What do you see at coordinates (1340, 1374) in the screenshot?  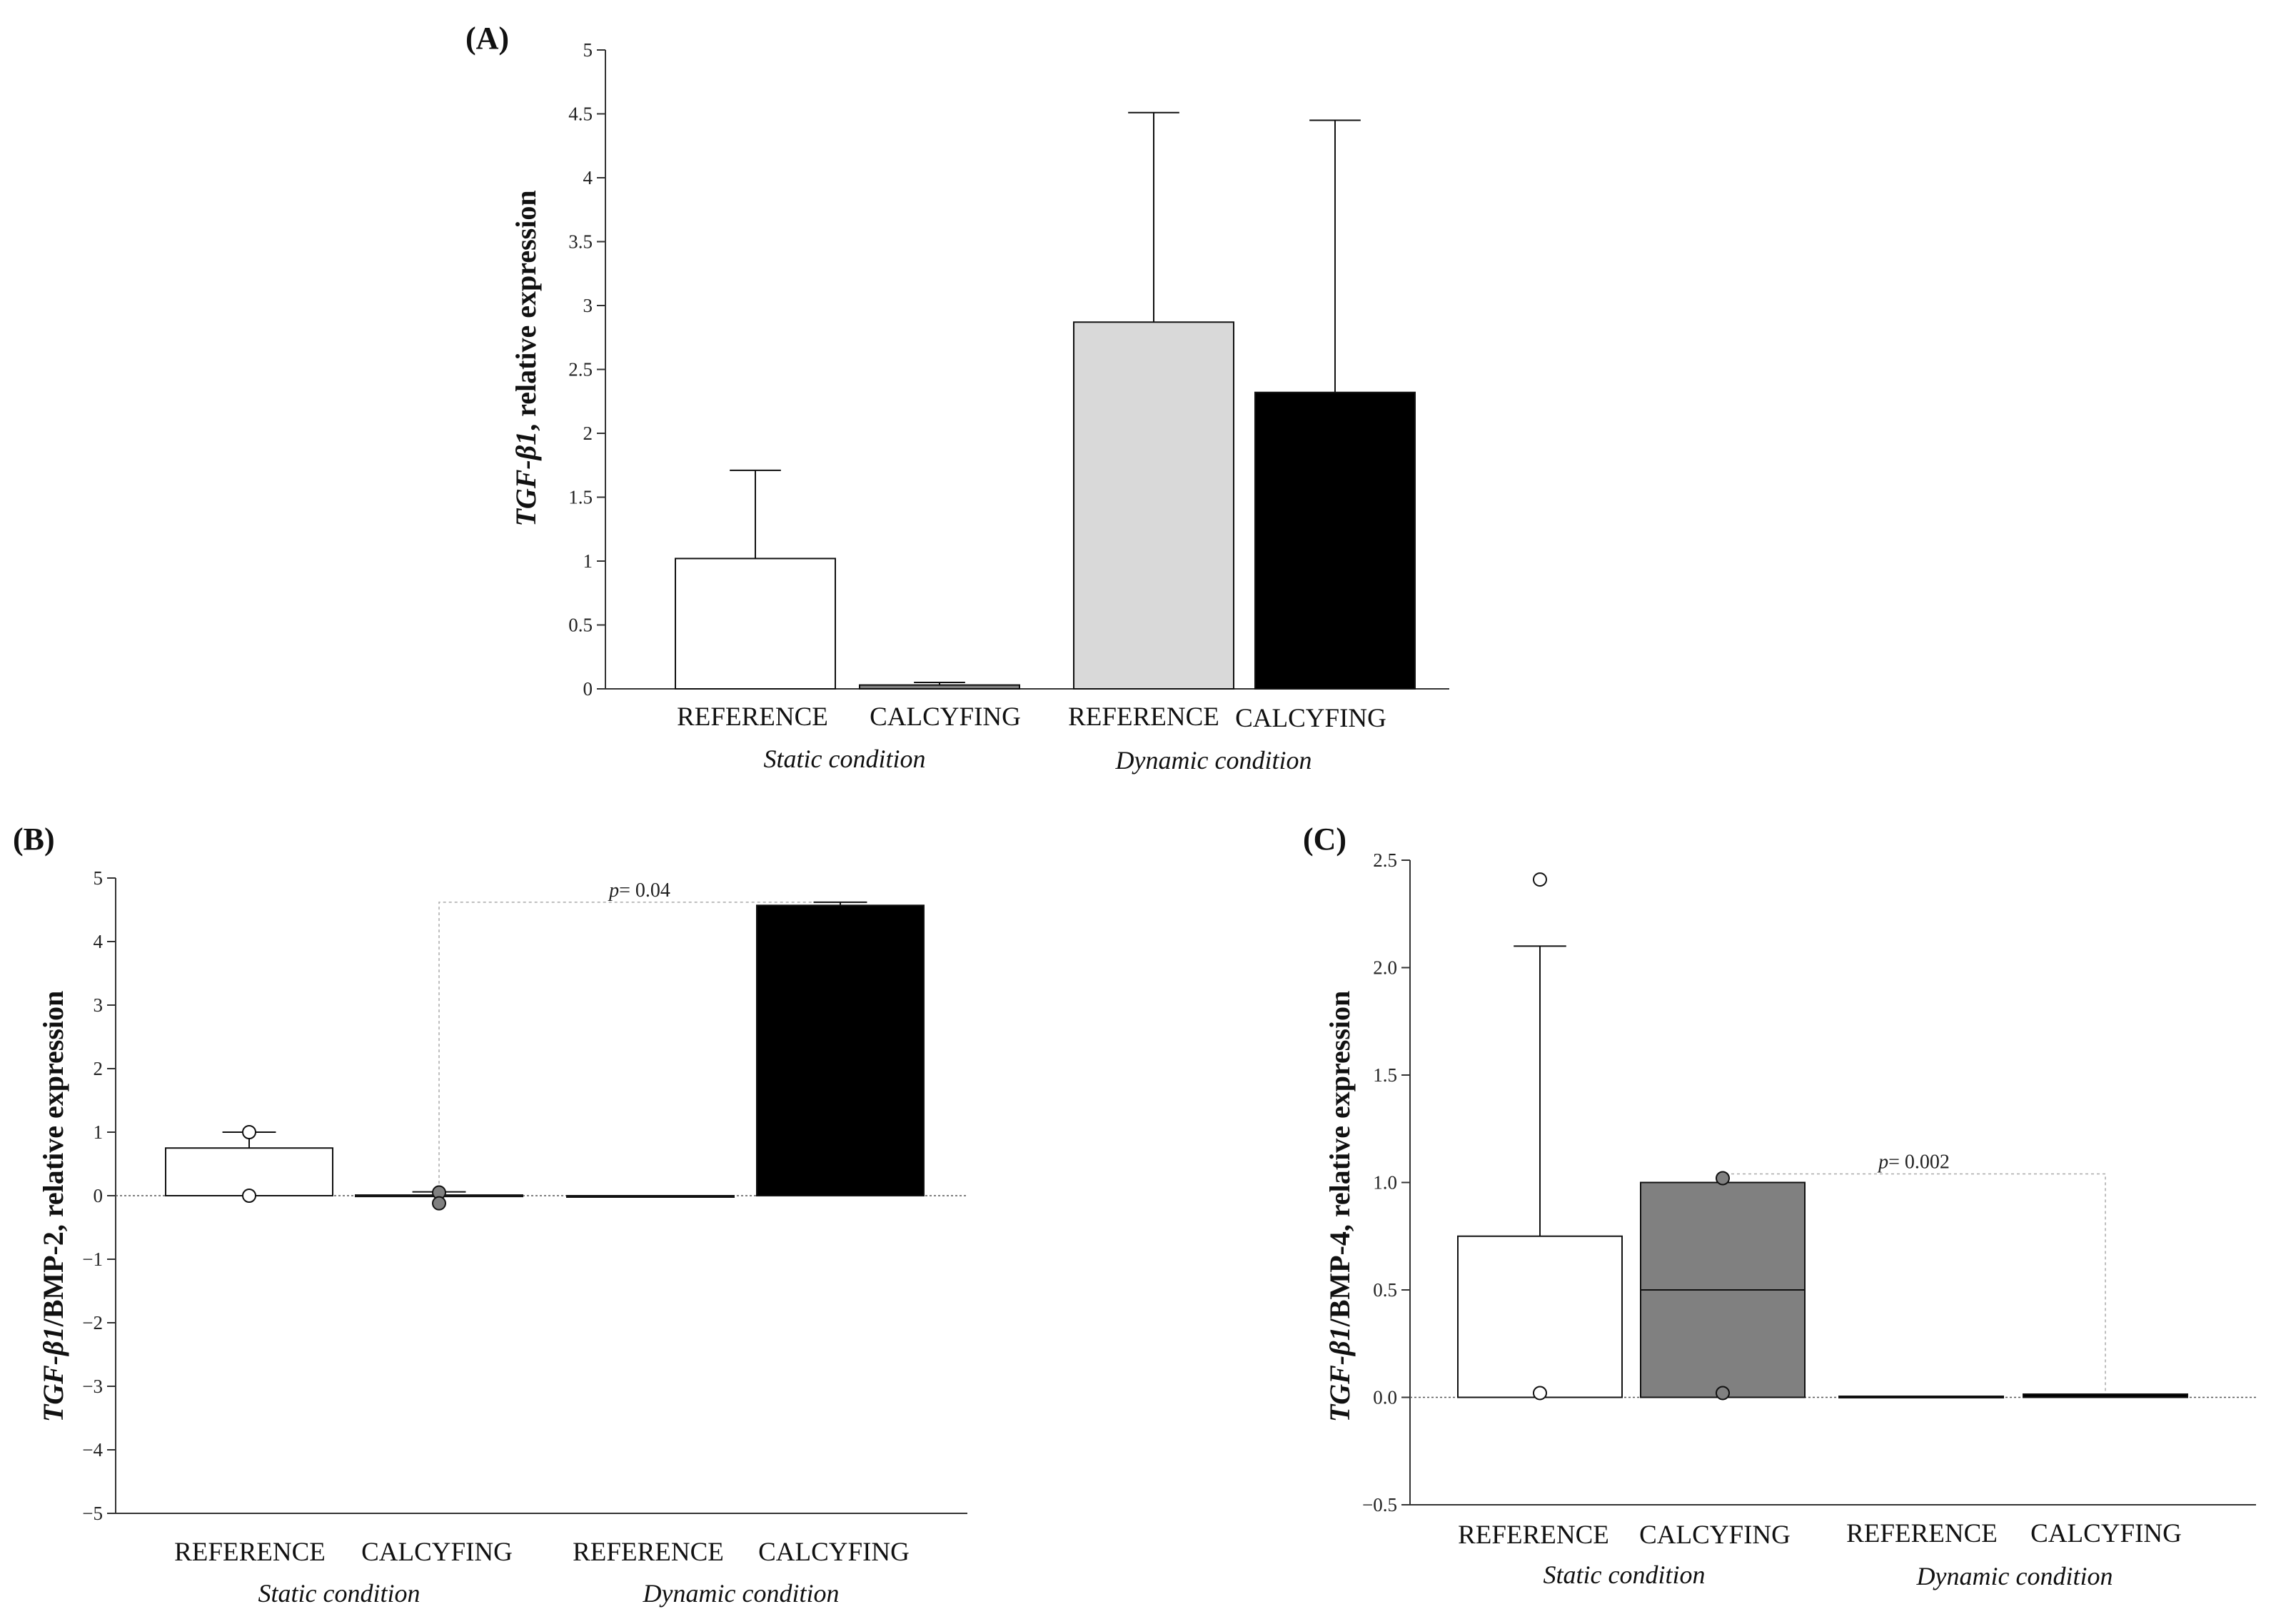 I see `panel-c-ylabel-italic: TGF-β1` at bounding box center [1340, 1374].